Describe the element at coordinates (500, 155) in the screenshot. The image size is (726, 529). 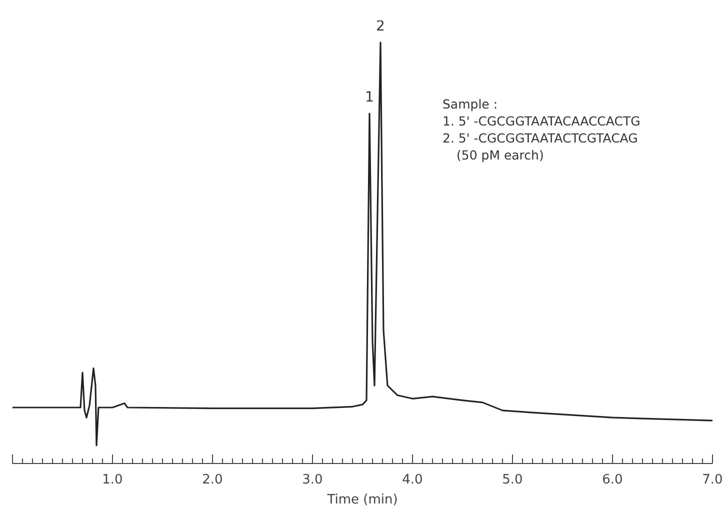
I see `annotation: (50 pM earch)` at that location.